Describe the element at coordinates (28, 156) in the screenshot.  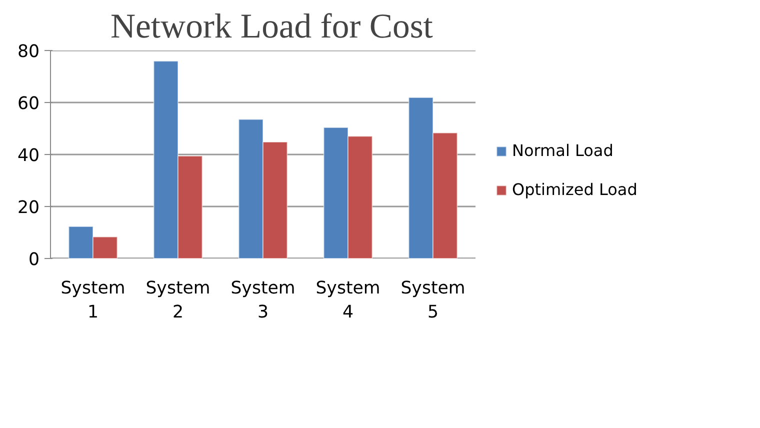
I see `y-tick-label: 40` at that location.